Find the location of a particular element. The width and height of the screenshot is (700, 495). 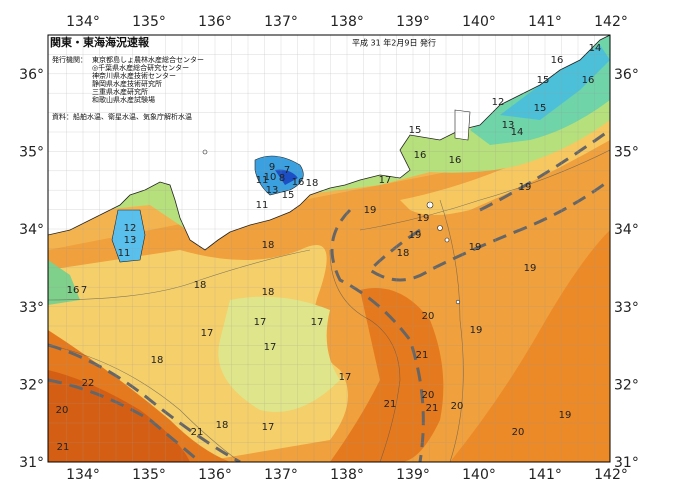

lon-label: 138° is located at coordinates (347, 22).